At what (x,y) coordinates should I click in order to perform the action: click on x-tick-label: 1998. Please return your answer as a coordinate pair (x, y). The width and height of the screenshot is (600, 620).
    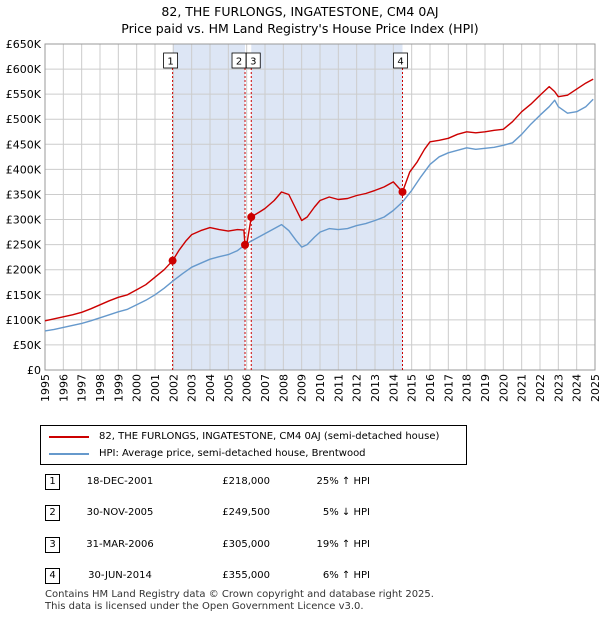
    Looking at the image, I should click on (100, 388).